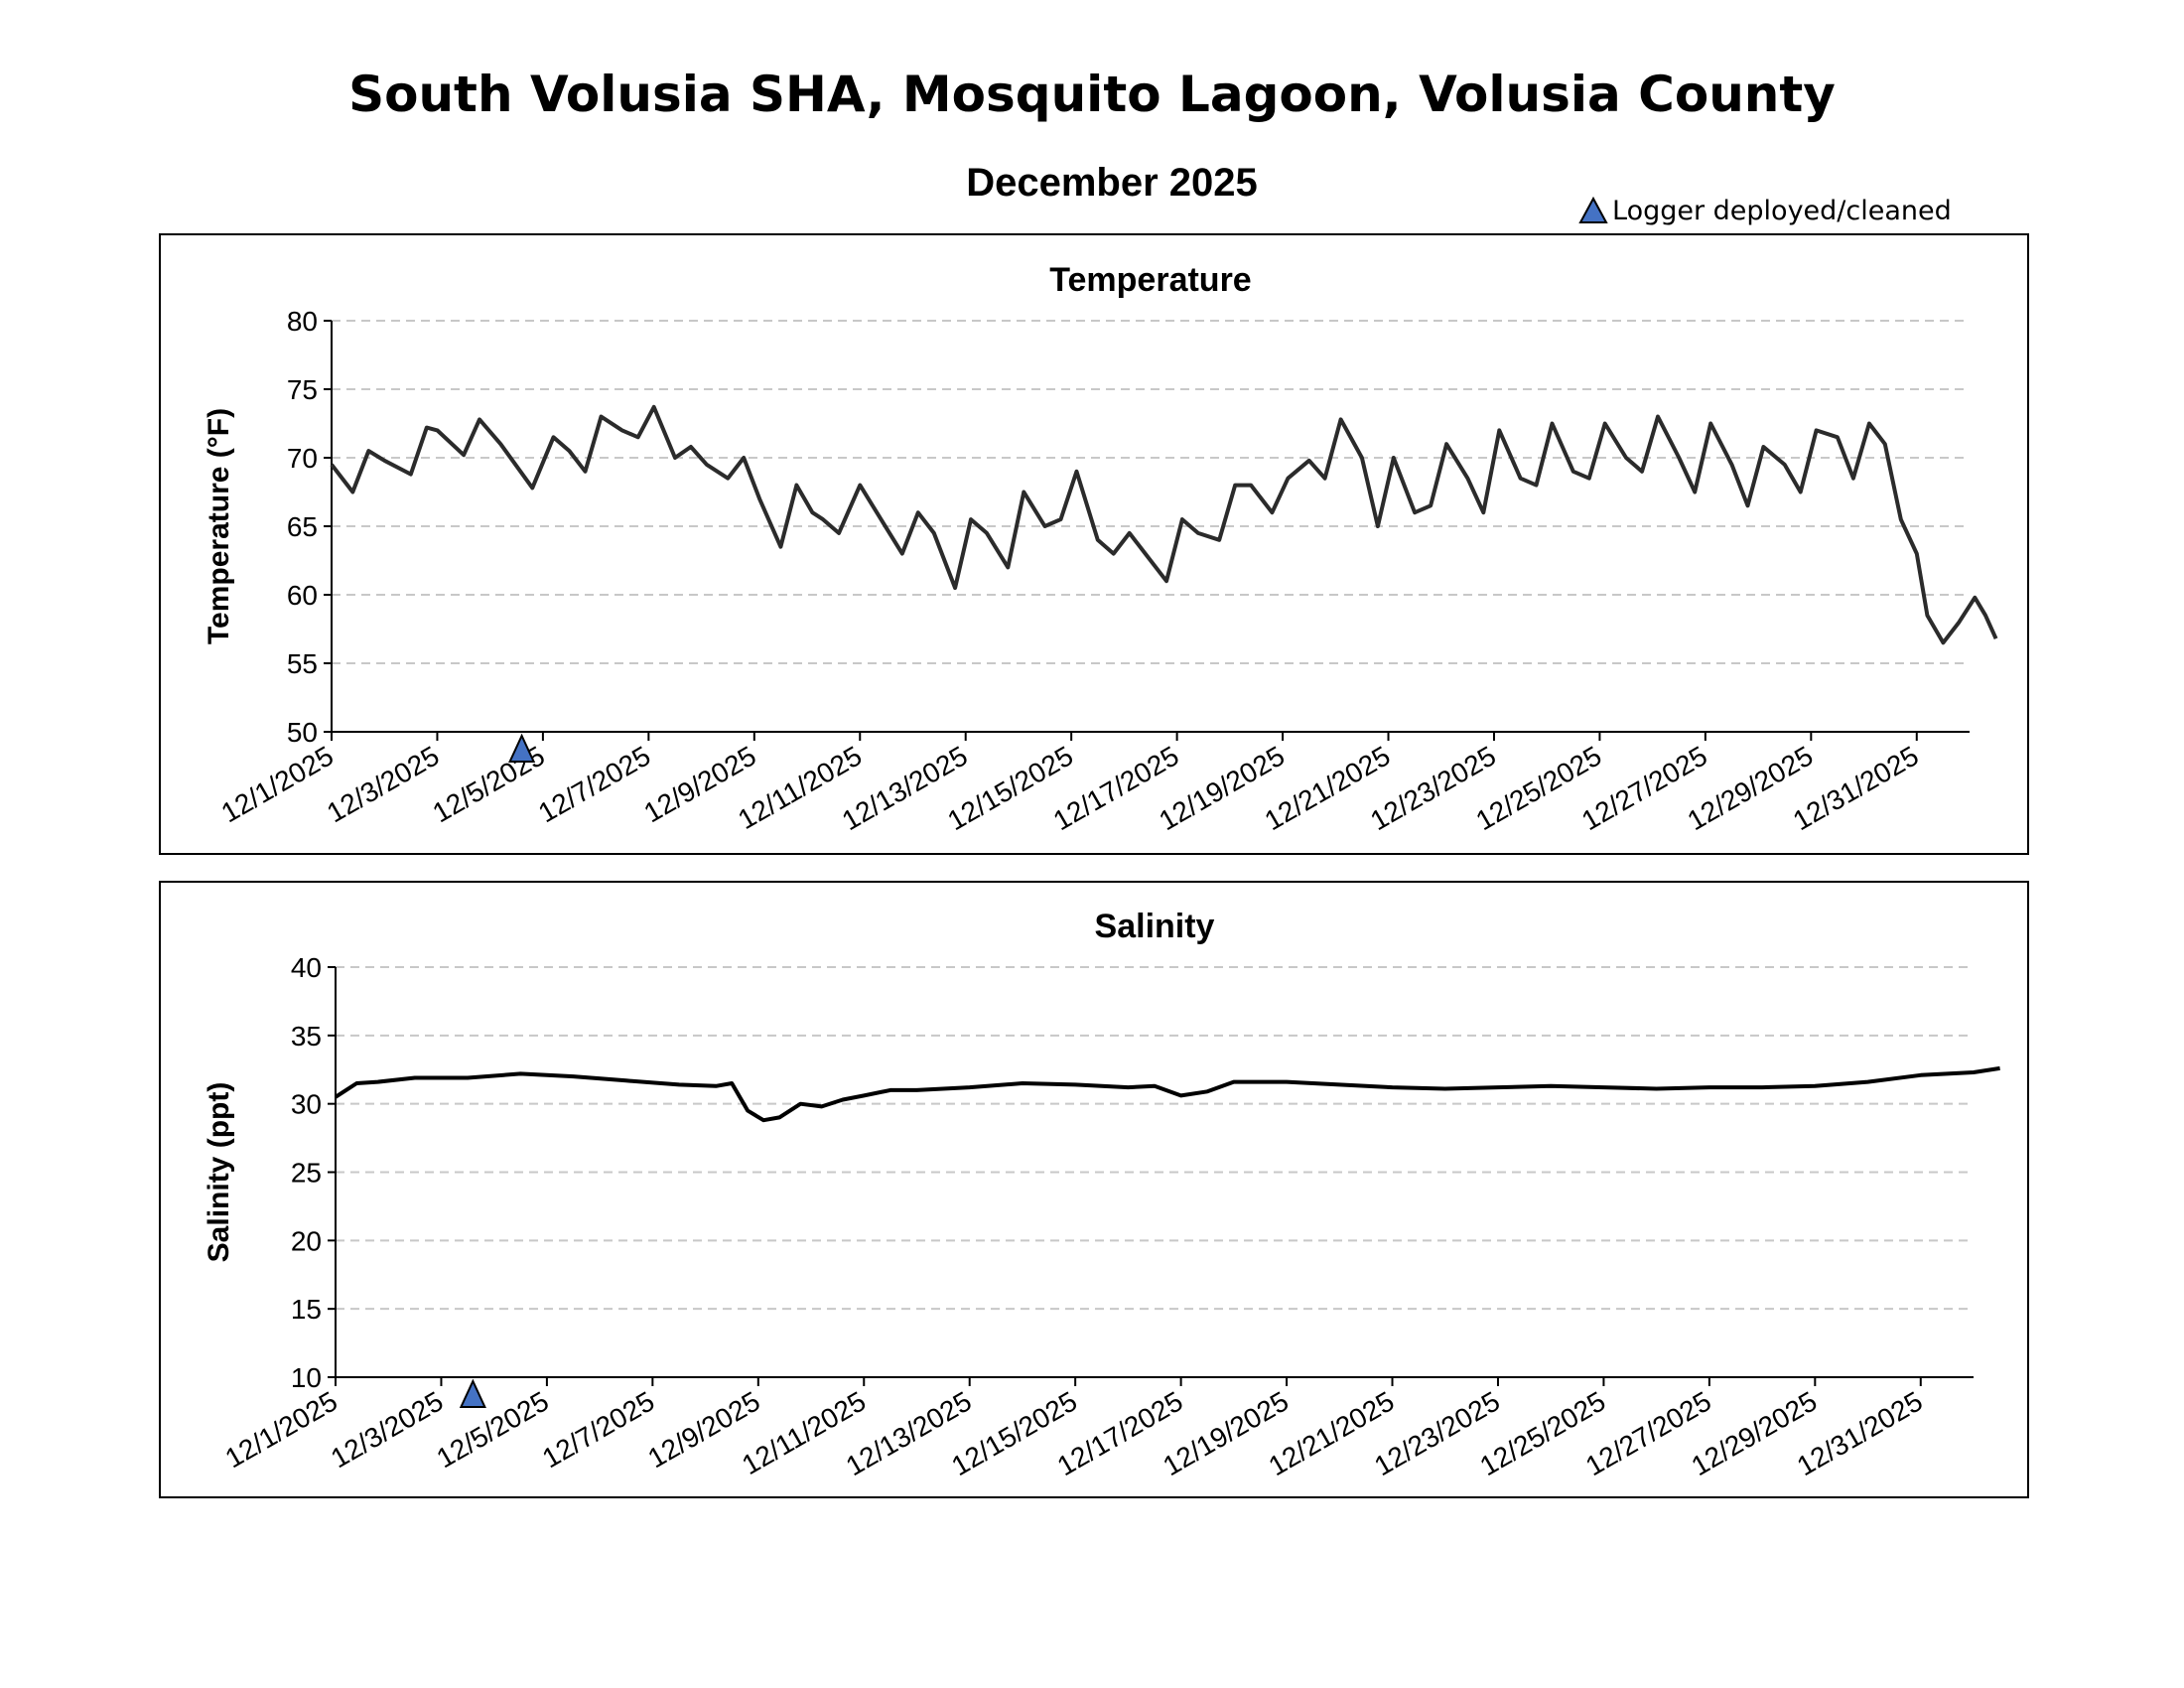  What do you see at coordinates (306, 1240) in the screenshot?
I see `y-tick-label: 20` at bounding box center [306, 1240].